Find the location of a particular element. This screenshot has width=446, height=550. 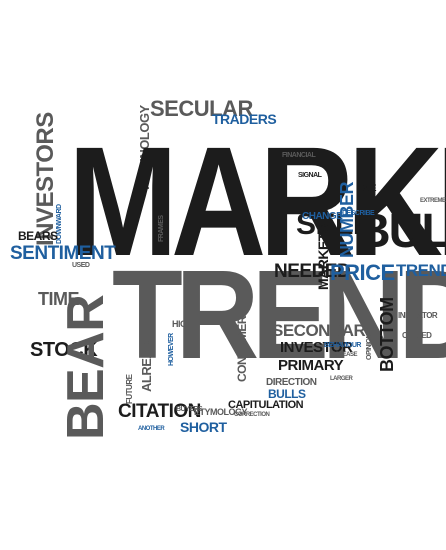

word-investors: INVESTORS is located at coordinates (45, 179).